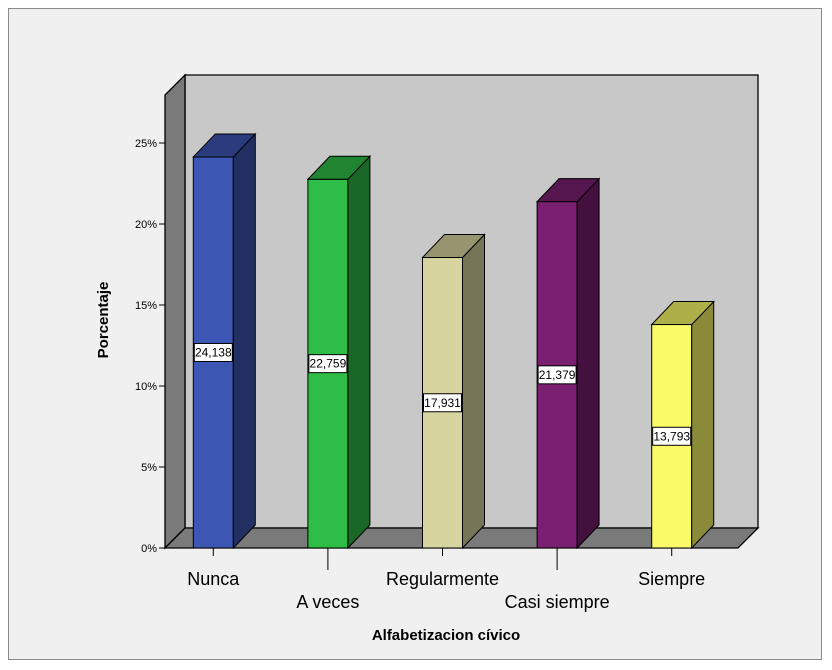 This screenshot has width=832, height=670. I want to click on x-category-label: Regularmente, so click(442, 579).